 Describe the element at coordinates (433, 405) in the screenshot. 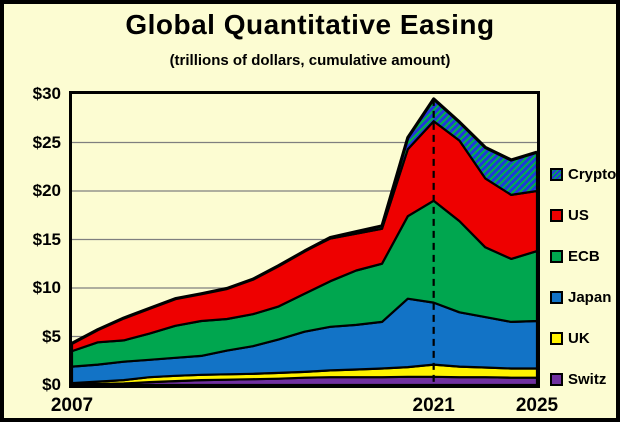

I see `x-tick-label: 2021` at that location.